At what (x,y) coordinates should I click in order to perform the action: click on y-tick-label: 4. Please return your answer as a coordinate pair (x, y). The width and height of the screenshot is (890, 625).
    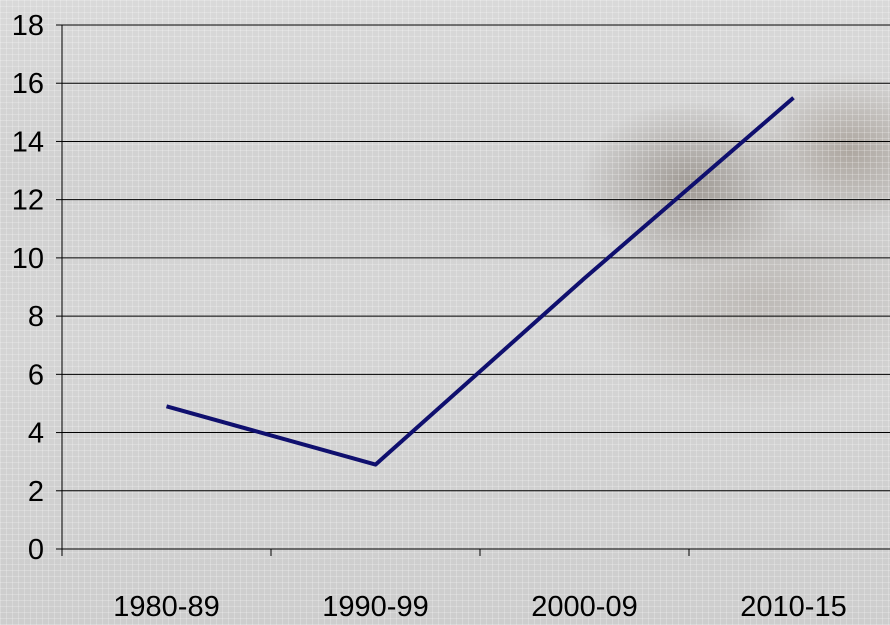
    Looking at the image, I should click on (36, 434).